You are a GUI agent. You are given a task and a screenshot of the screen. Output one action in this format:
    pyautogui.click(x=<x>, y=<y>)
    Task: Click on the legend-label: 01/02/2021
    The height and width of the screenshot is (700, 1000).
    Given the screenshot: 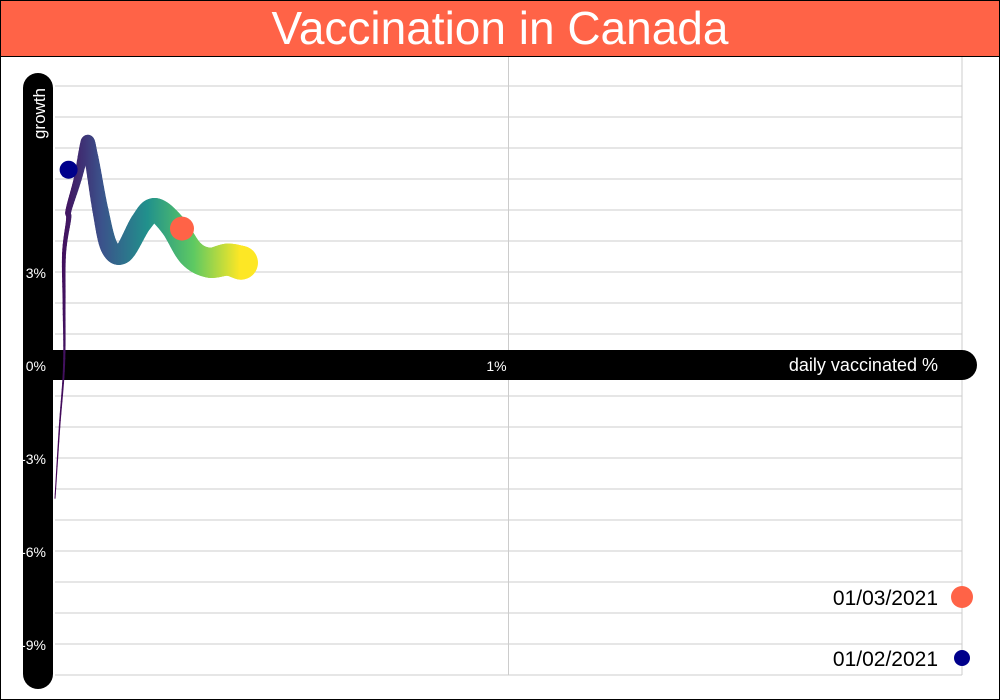 What is the action you would take?
    pyautogui.click(x=885, y=659)
    